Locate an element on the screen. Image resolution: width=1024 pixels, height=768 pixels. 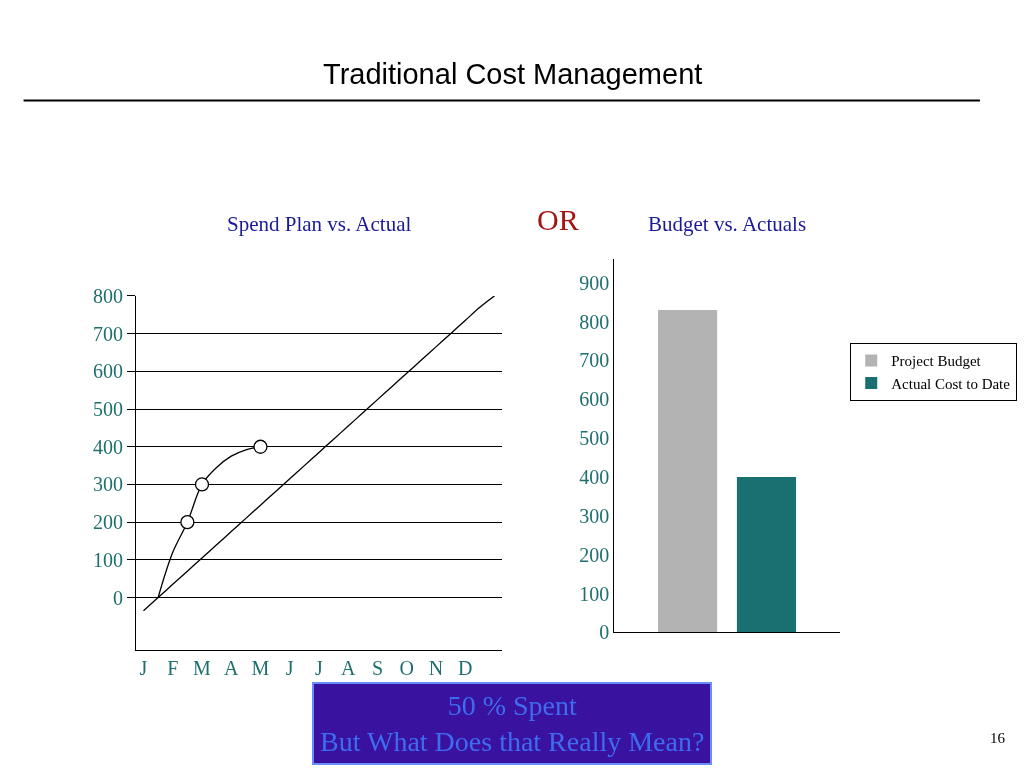
y-tick-label: 900 is located at coordinates (594, 282).